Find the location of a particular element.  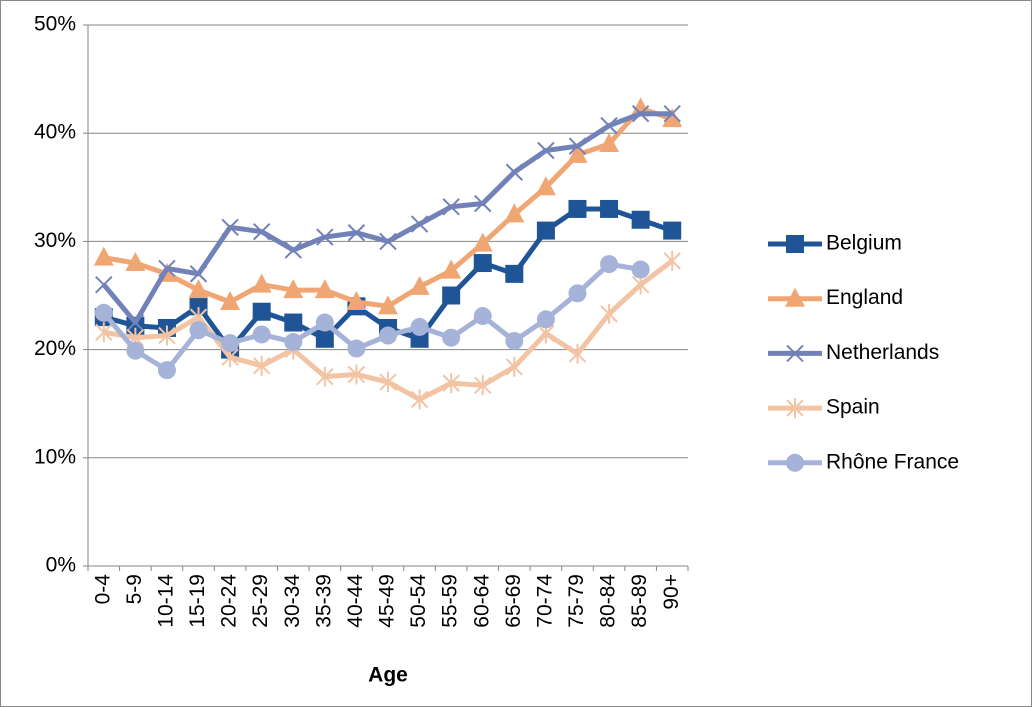

x-tick-label: 40-44 is located at coordinates (355, 601).